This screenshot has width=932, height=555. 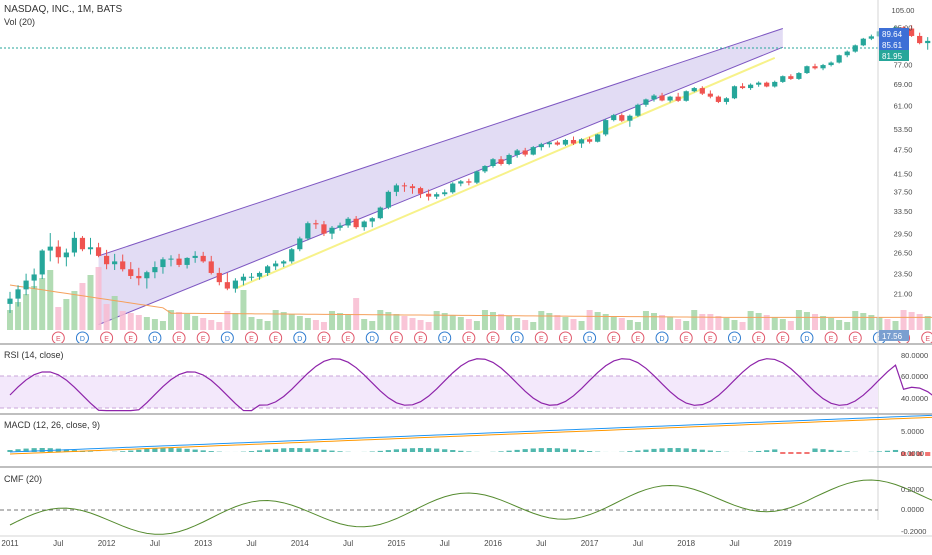 I want to click on price-tick-label: 69.00, so click(x=903, y=84).